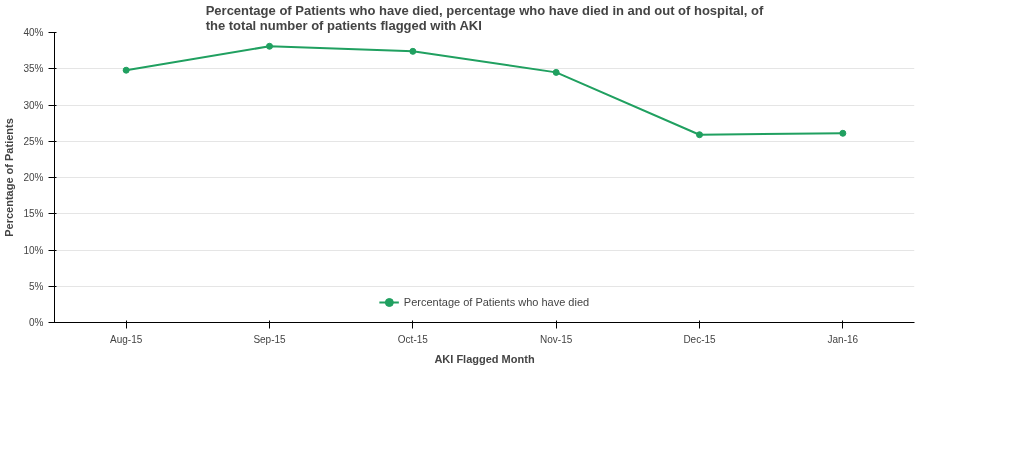 This screenshot has width=1014, height=469. I want to click on x-tick-label: Aug-15, so click(126, 339).